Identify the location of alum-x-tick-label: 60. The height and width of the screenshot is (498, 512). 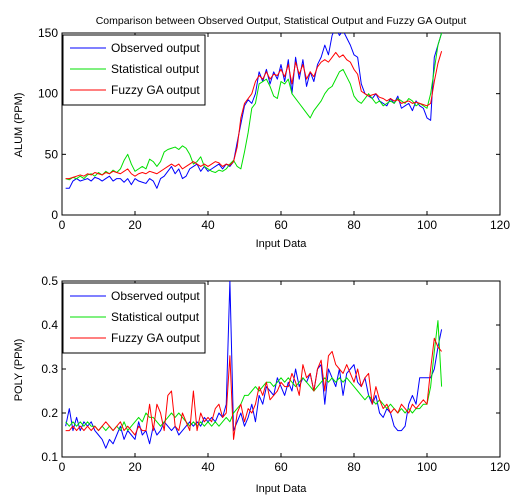
(281, 225).